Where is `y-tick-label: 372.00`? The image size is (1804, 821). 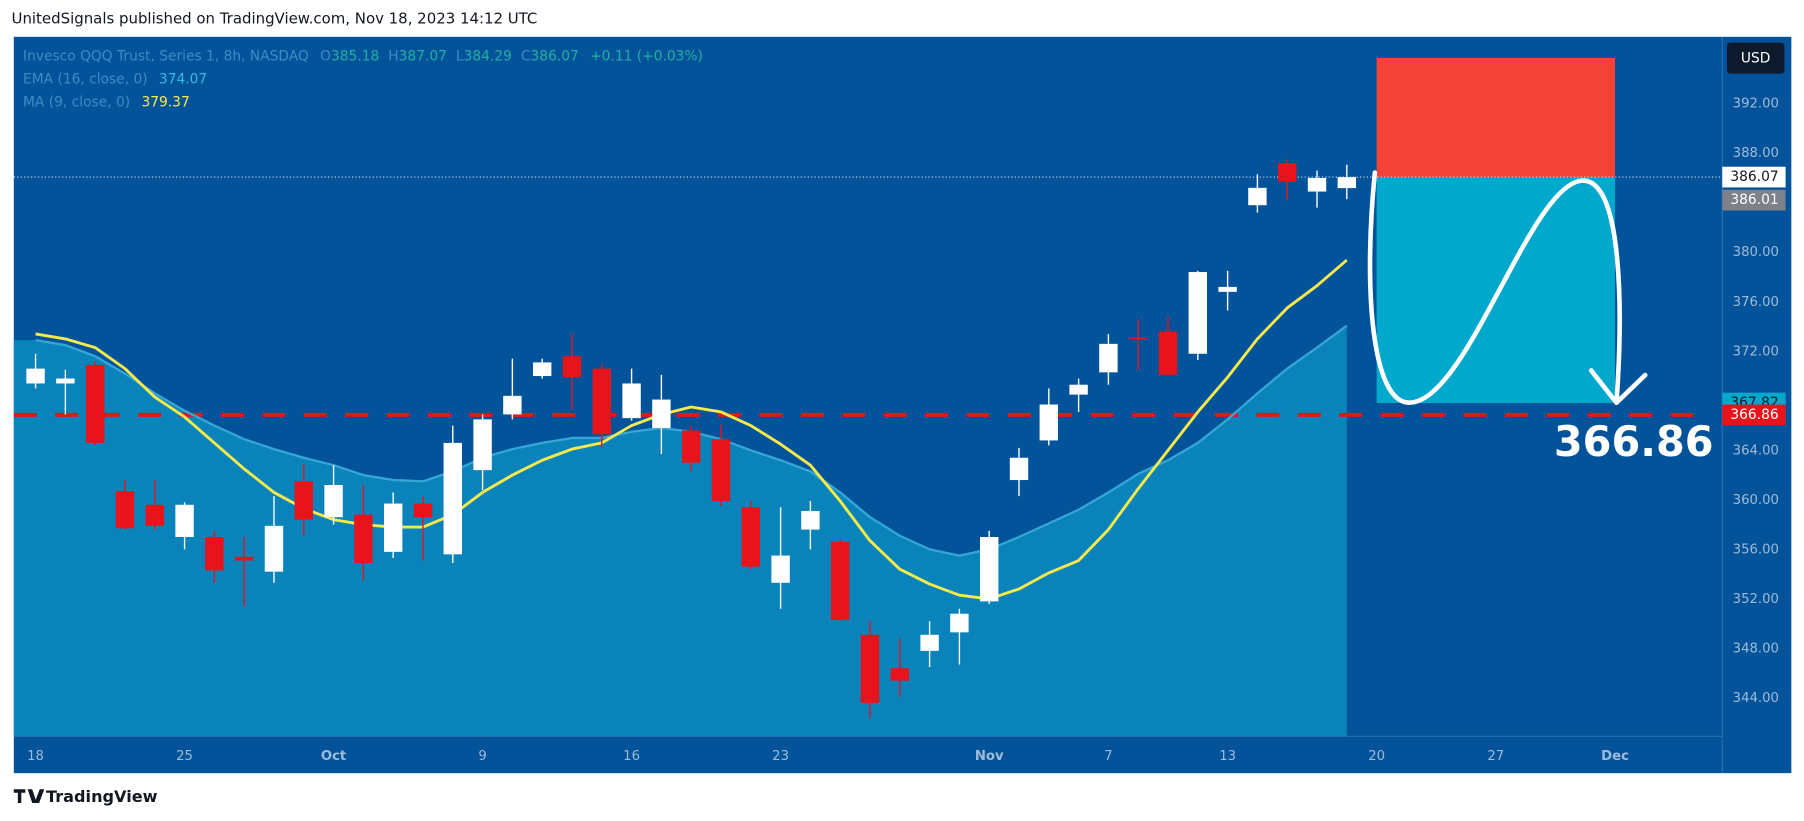 y-tick-label: 372.00 is located at coordinates (1756, 351).